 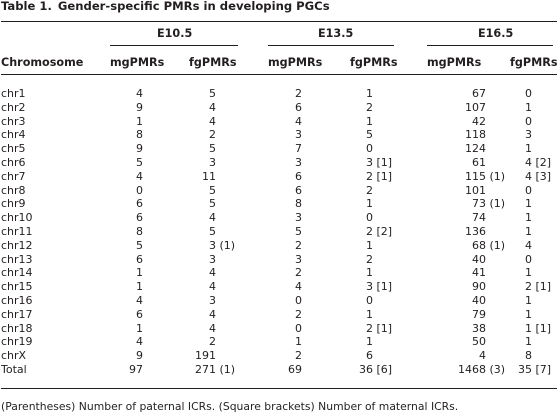 I want to click on e105-mg-cell: 0, so click(x=139, y=190).